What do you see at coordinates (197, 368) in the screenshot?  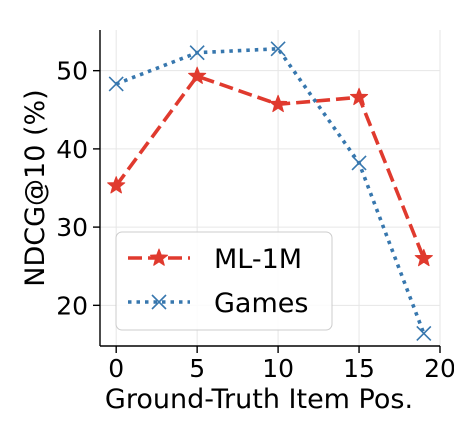 I see `x-tick-label-1: 5` at bounding box center [197, 368].